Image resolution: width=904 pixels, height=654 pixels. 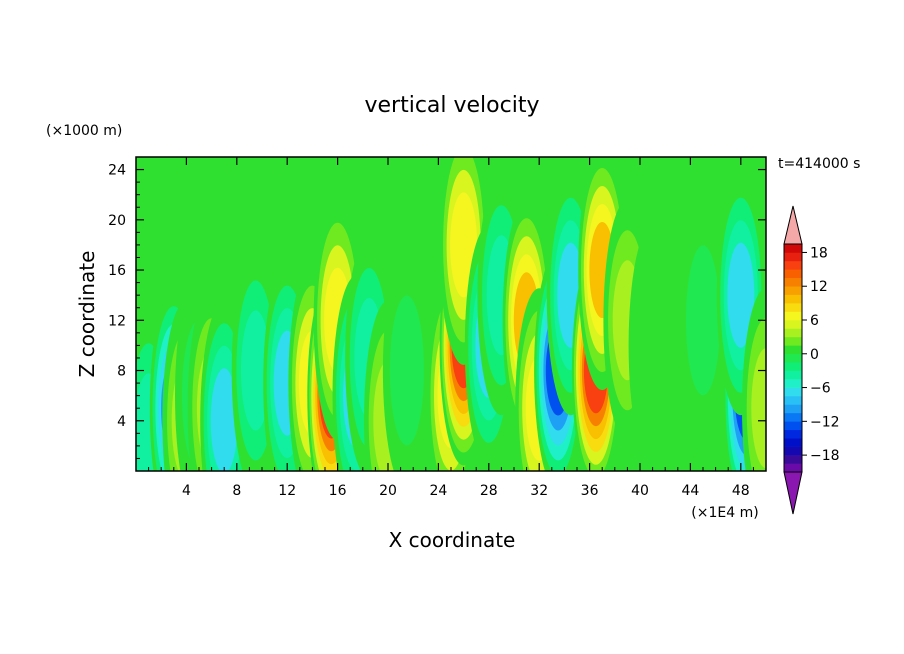 I want to click on colorbar: 18 12 6 0 −6 −12 −18, so click(x=811, y=360).